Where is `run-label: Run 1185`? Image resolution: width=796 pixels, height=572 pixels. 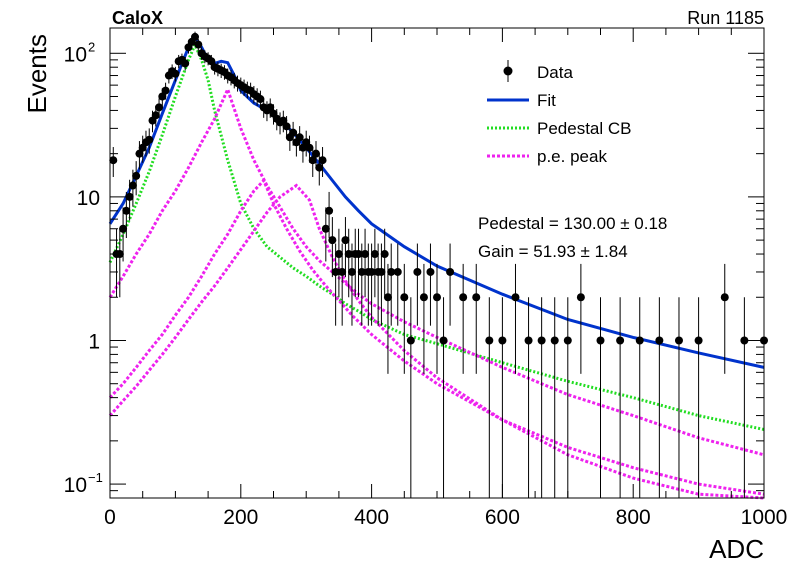
run-label: Run 1185 is located at coordinates (725, 18).